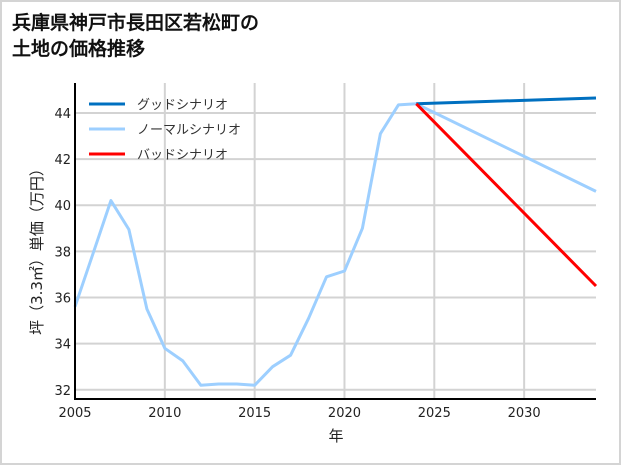  What do you see at coordinates (434, 413) in the screenshot?
I see `x-tick-label: 2025` at bounding box center [434, 413].